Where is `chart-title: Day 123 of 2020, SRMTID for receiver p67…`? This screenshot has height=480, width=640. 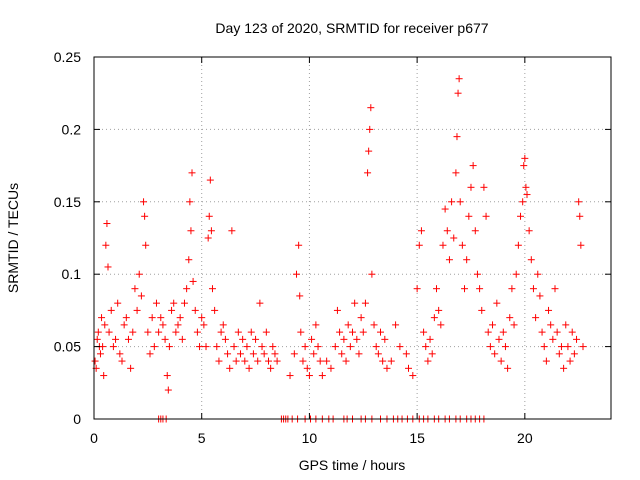 chart-title: Day 123 of 2020, SRMTID for receiver p67… is located at coordinates (351, 28).